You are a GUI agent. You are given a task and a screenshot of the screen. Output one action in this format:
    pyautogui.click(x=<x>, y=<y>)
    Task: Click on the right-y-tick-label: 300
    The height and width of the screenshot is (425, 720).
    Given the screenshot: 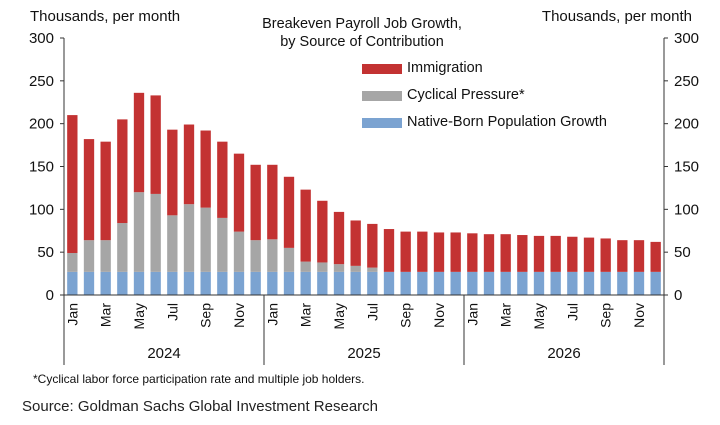 What is the action you would take?
    pyautogui.click(x=686, y=38)
    